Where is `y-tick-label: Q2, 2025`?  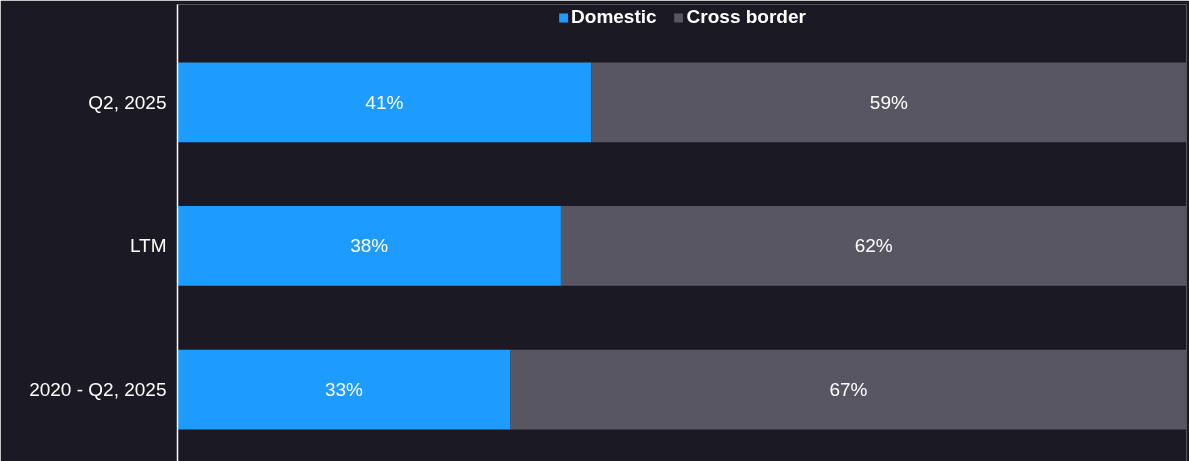
y-tick-label: Q2, 2025 is located at coordinates (127, 102).